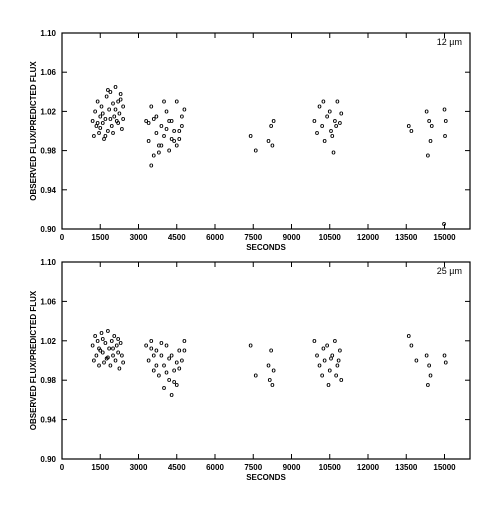 The image size is (500, 506). What do you see at coordinates (266, 477) in the screenshot?
I see `x-axis-title: SECONDS` at bounding box center [266, 477].